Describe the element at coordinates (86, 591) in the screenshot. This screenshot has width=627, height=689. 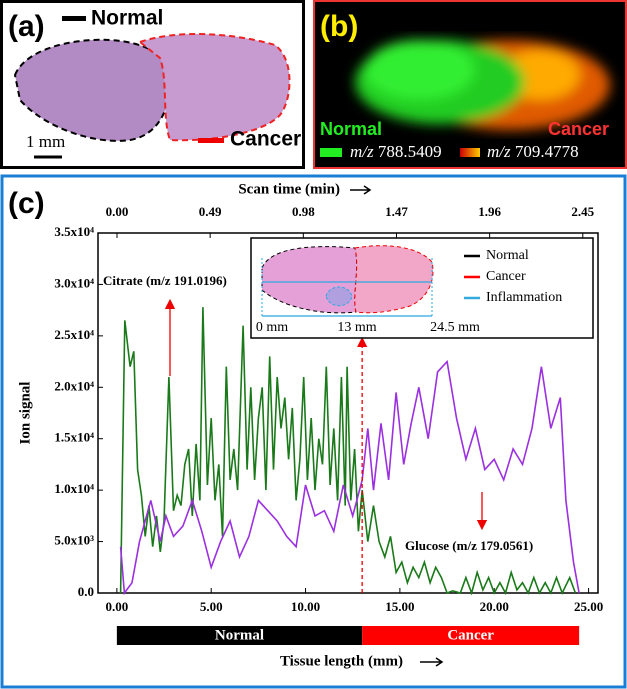
I see `y-tick-label: 0.0` at that location.